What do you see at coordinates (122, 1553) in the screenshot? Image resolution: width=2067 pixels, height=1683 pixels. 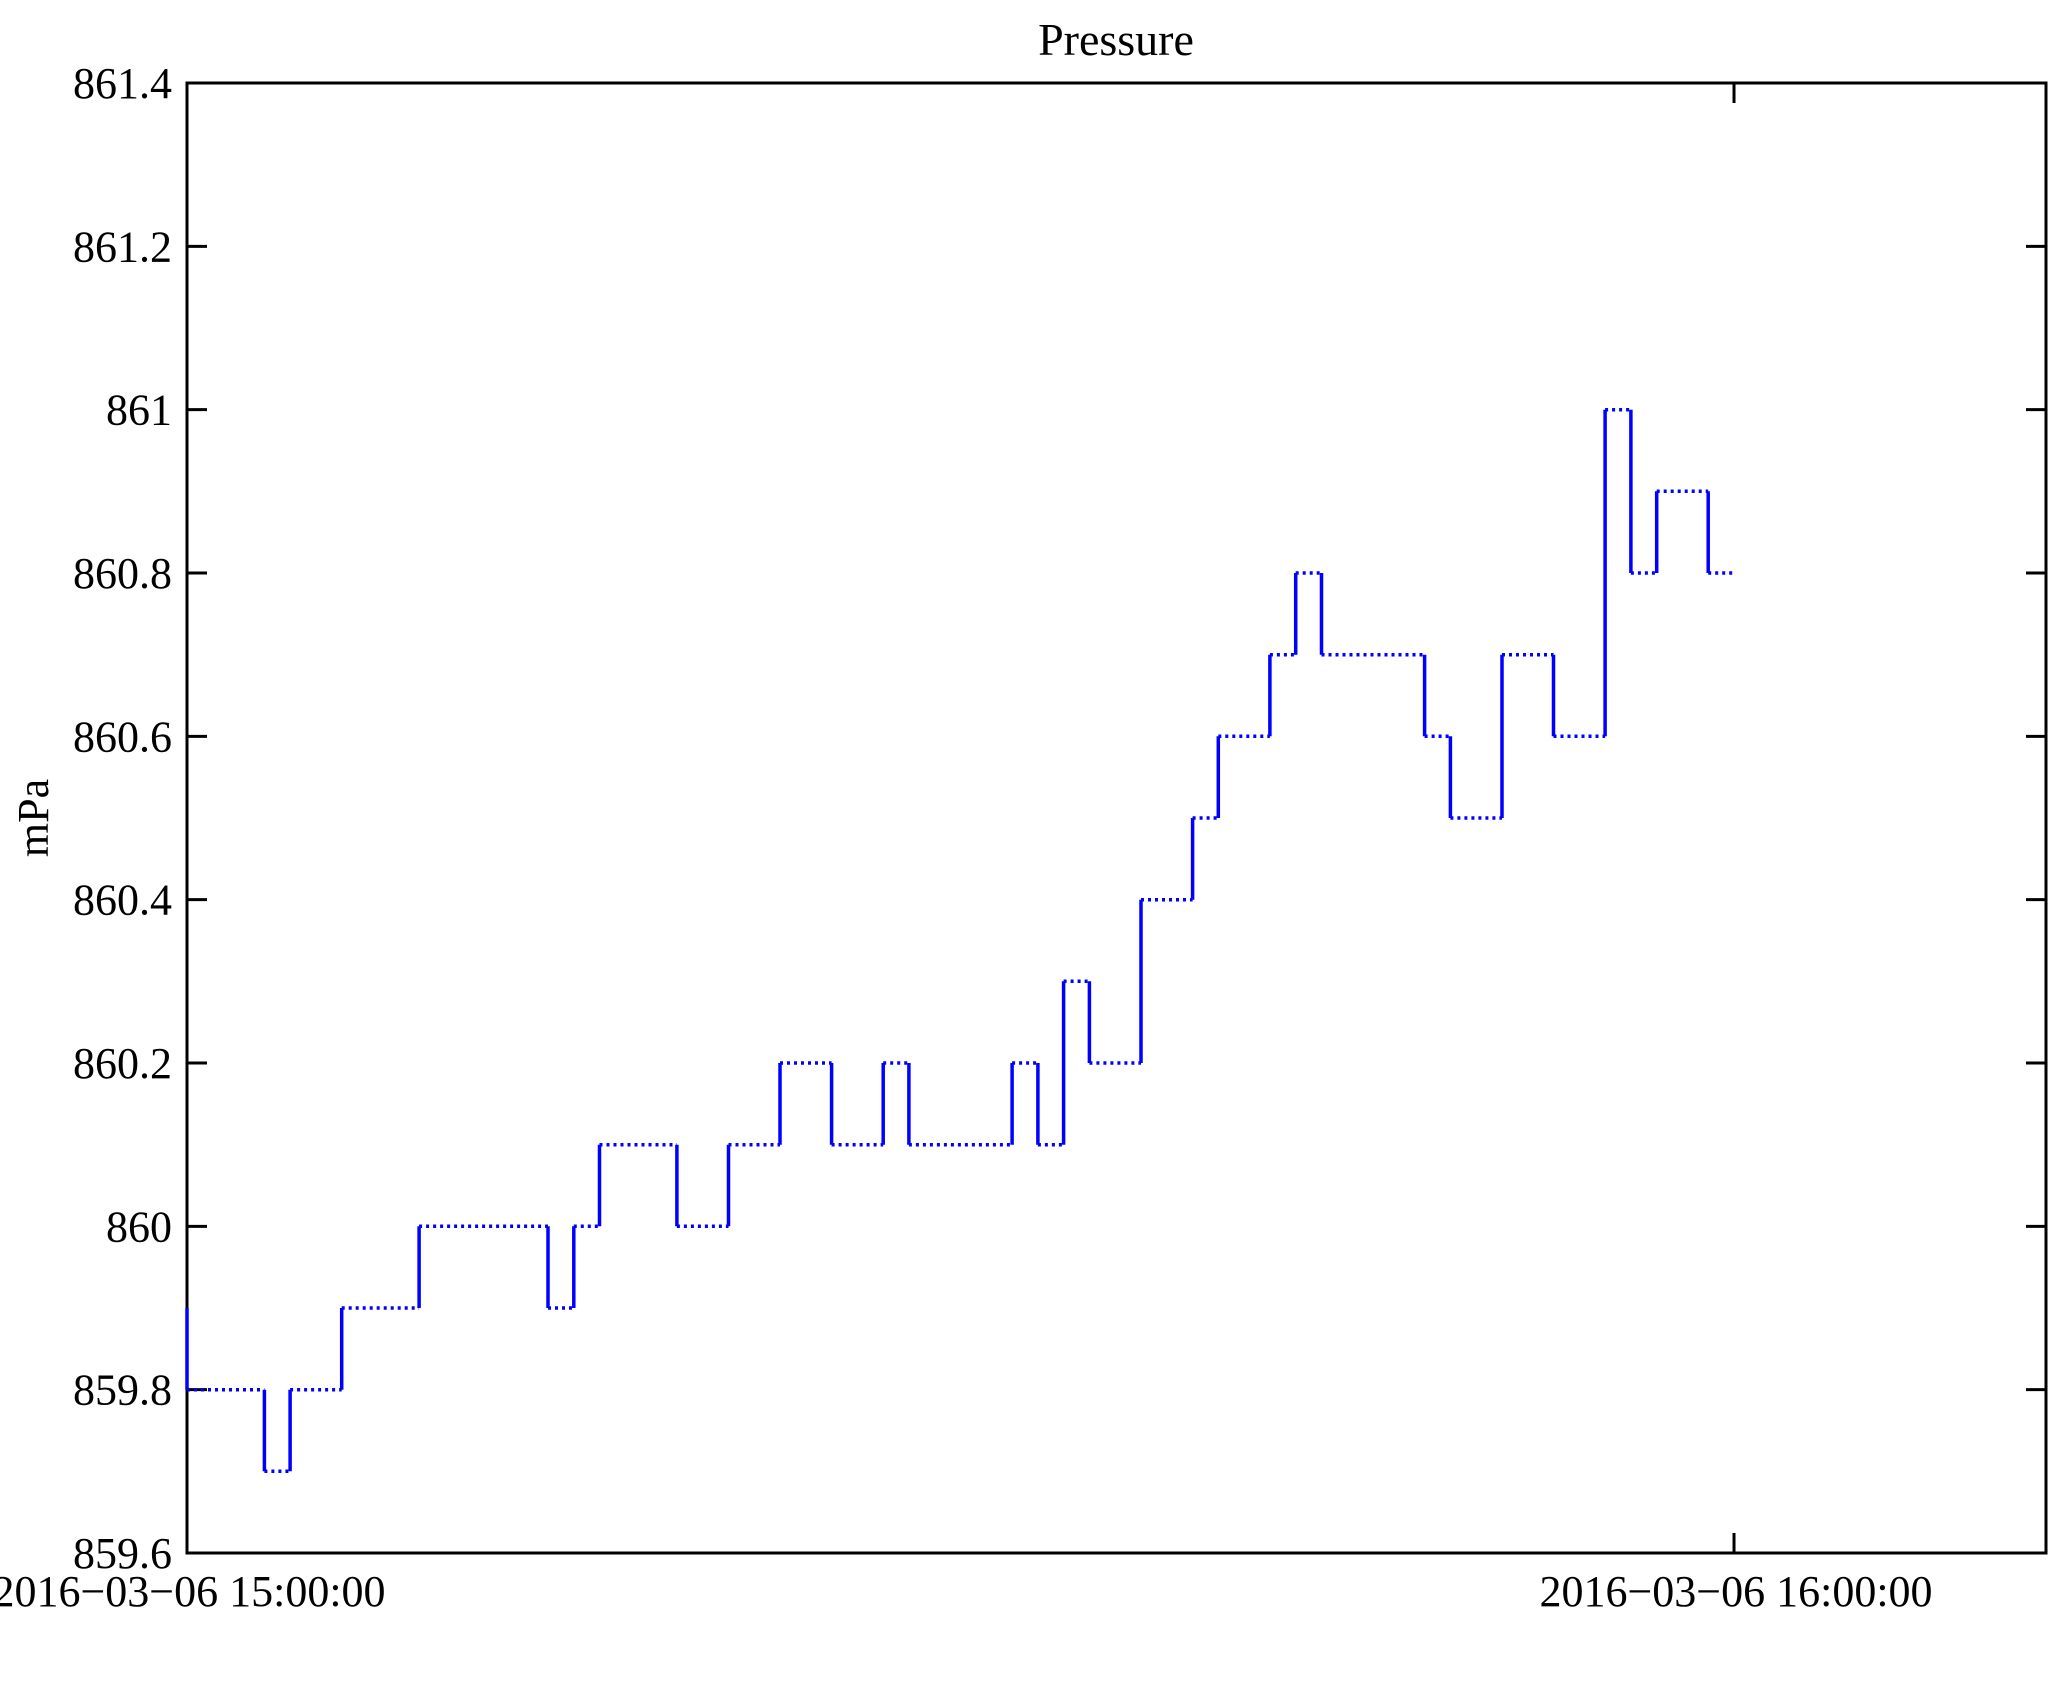 I see `y-tick-label: 859.6` at bounding box center [122, 1553].